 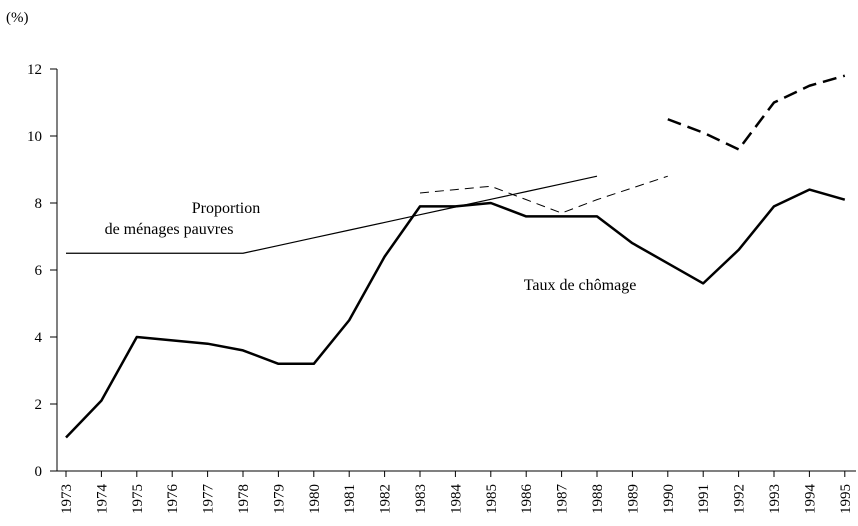 I want to click on x-tick-label: 1977, so click(x=209, y=499).